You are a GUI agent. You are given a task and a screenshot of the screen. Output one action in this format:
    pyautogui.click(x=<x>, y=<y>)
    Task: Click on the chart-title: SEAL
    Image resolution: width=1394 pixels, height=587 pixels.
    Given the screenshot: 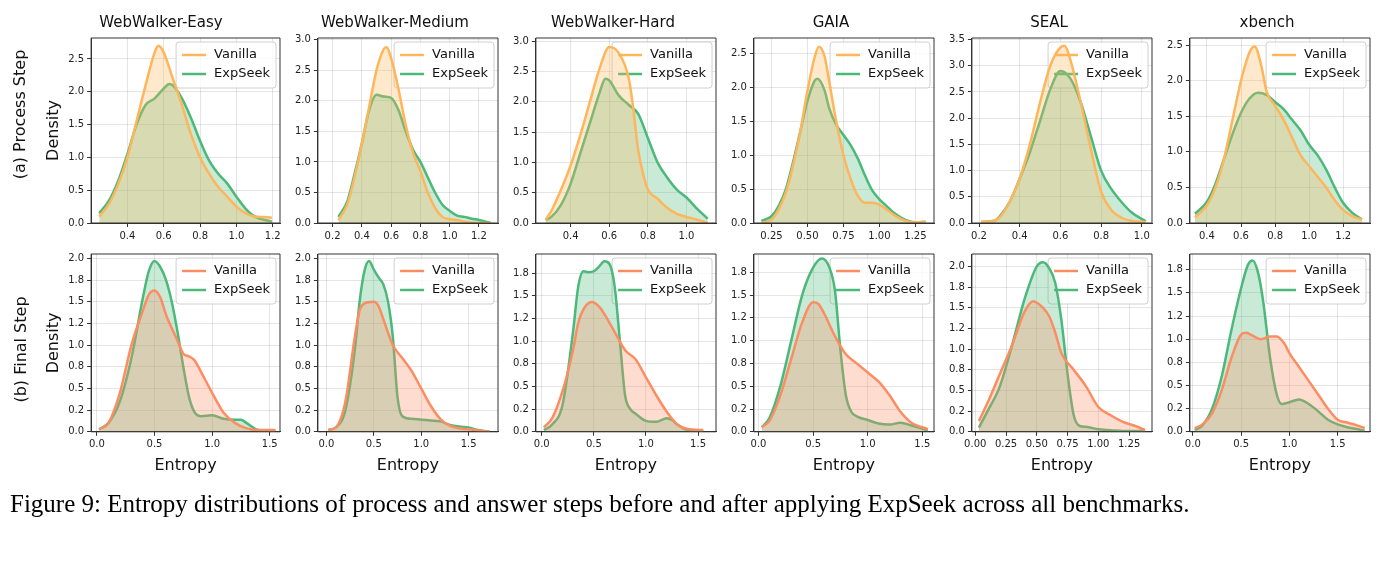 What is the action you would take?
    pyautogui.click(x=1049, y=21)
    